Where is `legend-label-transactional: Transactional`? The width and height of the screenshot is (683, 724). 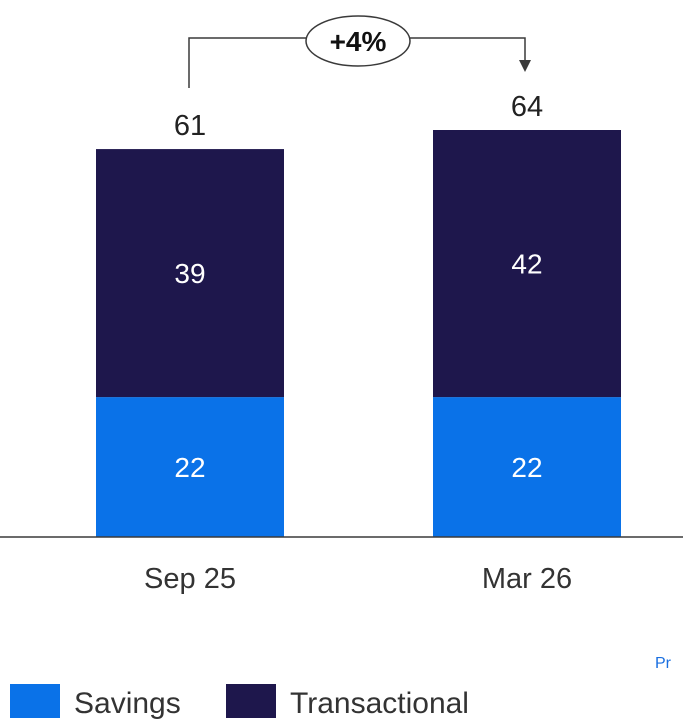
legend-label-transactional: Transactional is located at coordinates (379, 703).